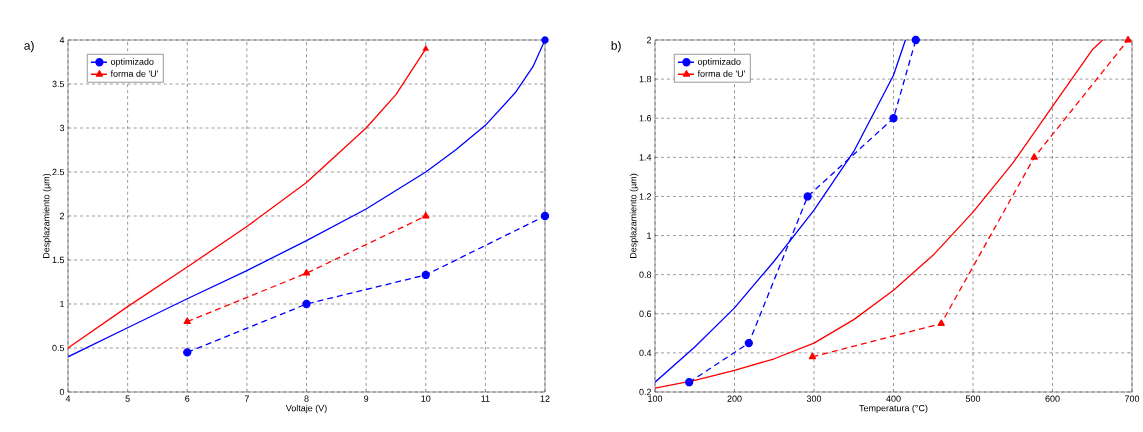  I want to click on y-tick-label: 3.5, so click(58, 84).